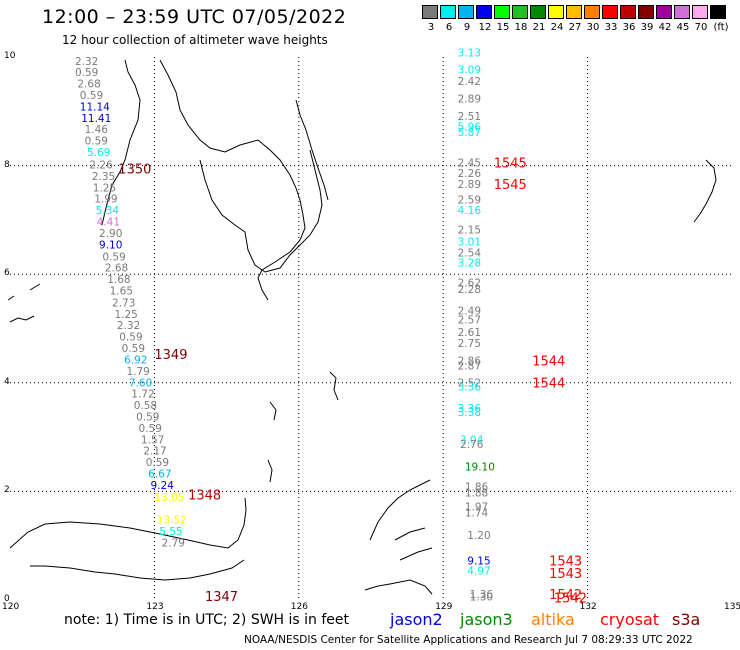 The height and width of the screenshot is (650, 740). I want to click on wave-height-value: 2.90, so click(110, 234).